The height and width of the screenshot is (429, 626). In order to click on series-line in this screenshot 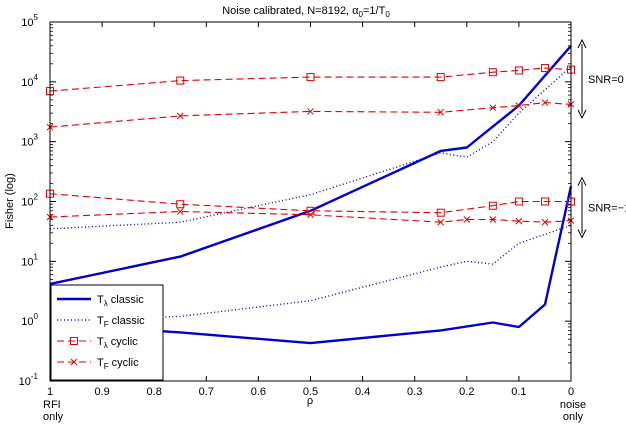, I will do `click(310, 216)`.